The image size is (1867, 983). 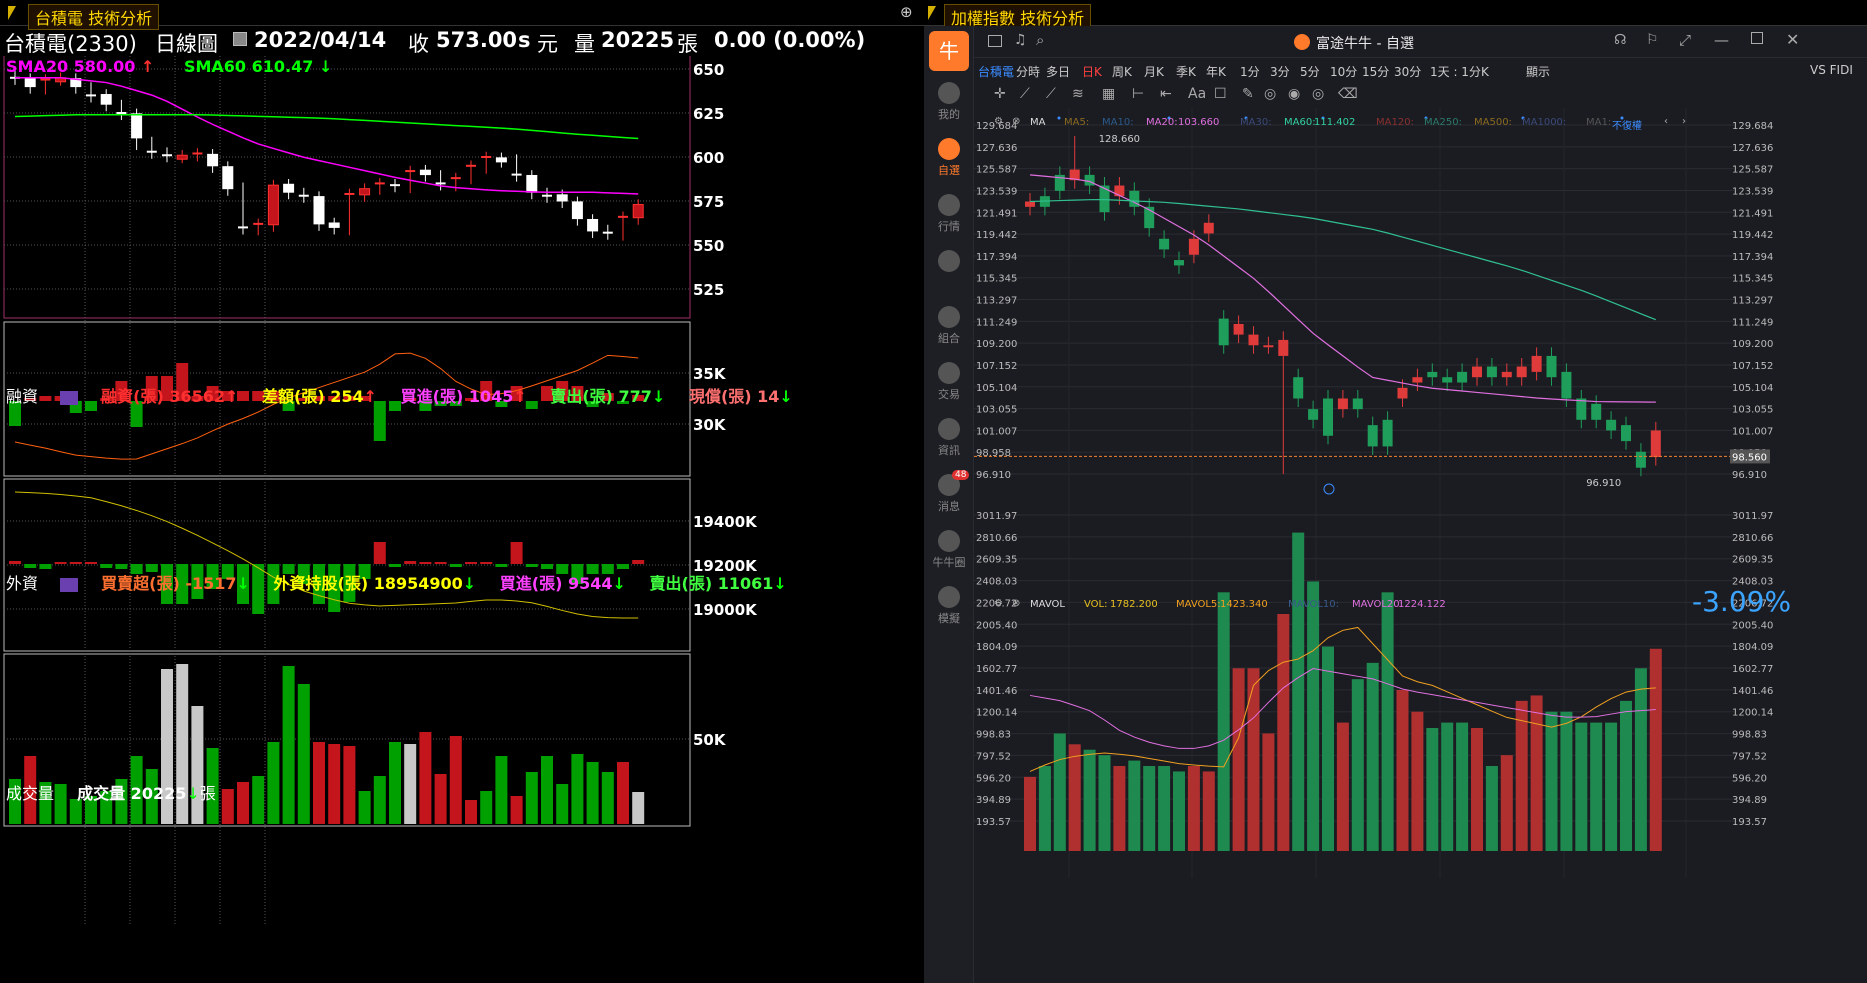 I want to click on minimize-icon: —, so click(x=1721, y=40).